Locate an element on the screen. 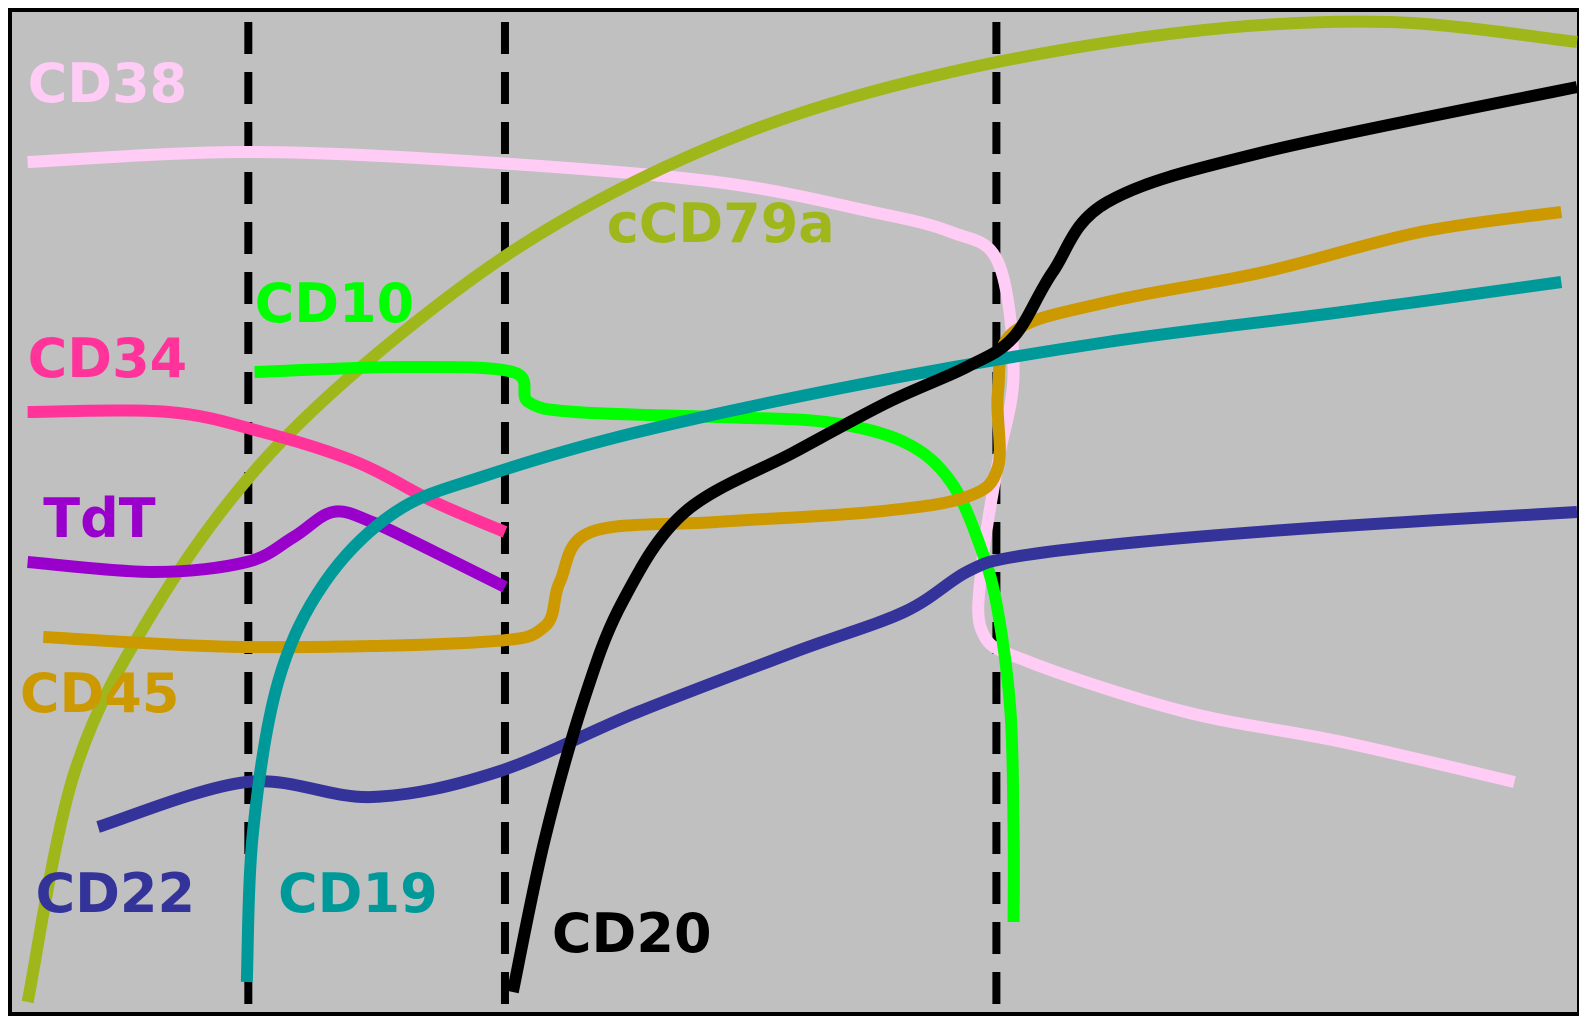 The image size is (1579, 1022). series-label-cd20: CD20 is located at coordinates (632, 933).